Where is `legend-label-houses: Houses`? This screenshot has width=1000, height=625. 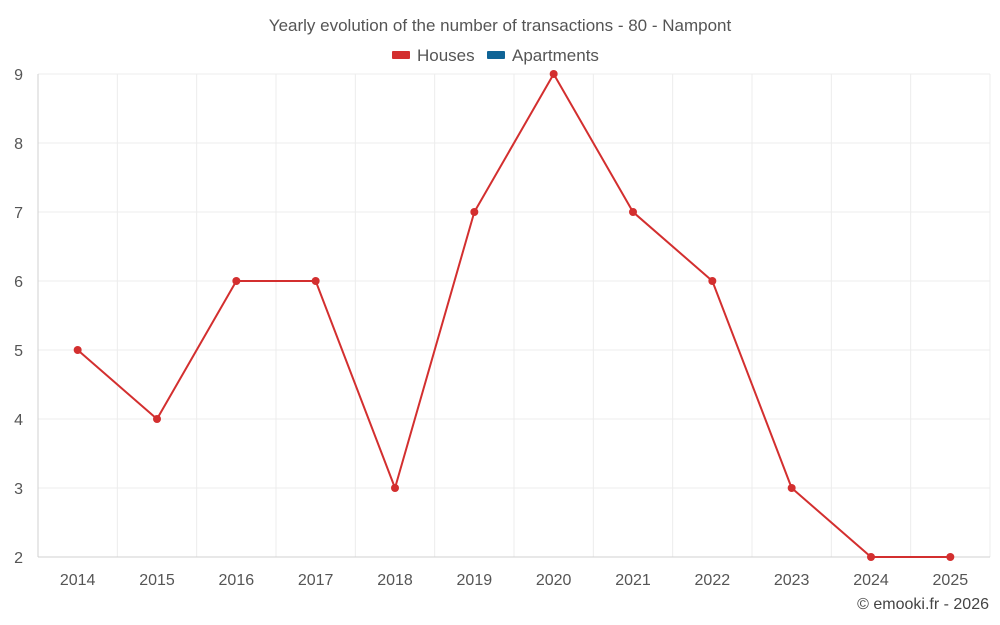 legend-label-houses: Houses is located at coordinates (446, 55).